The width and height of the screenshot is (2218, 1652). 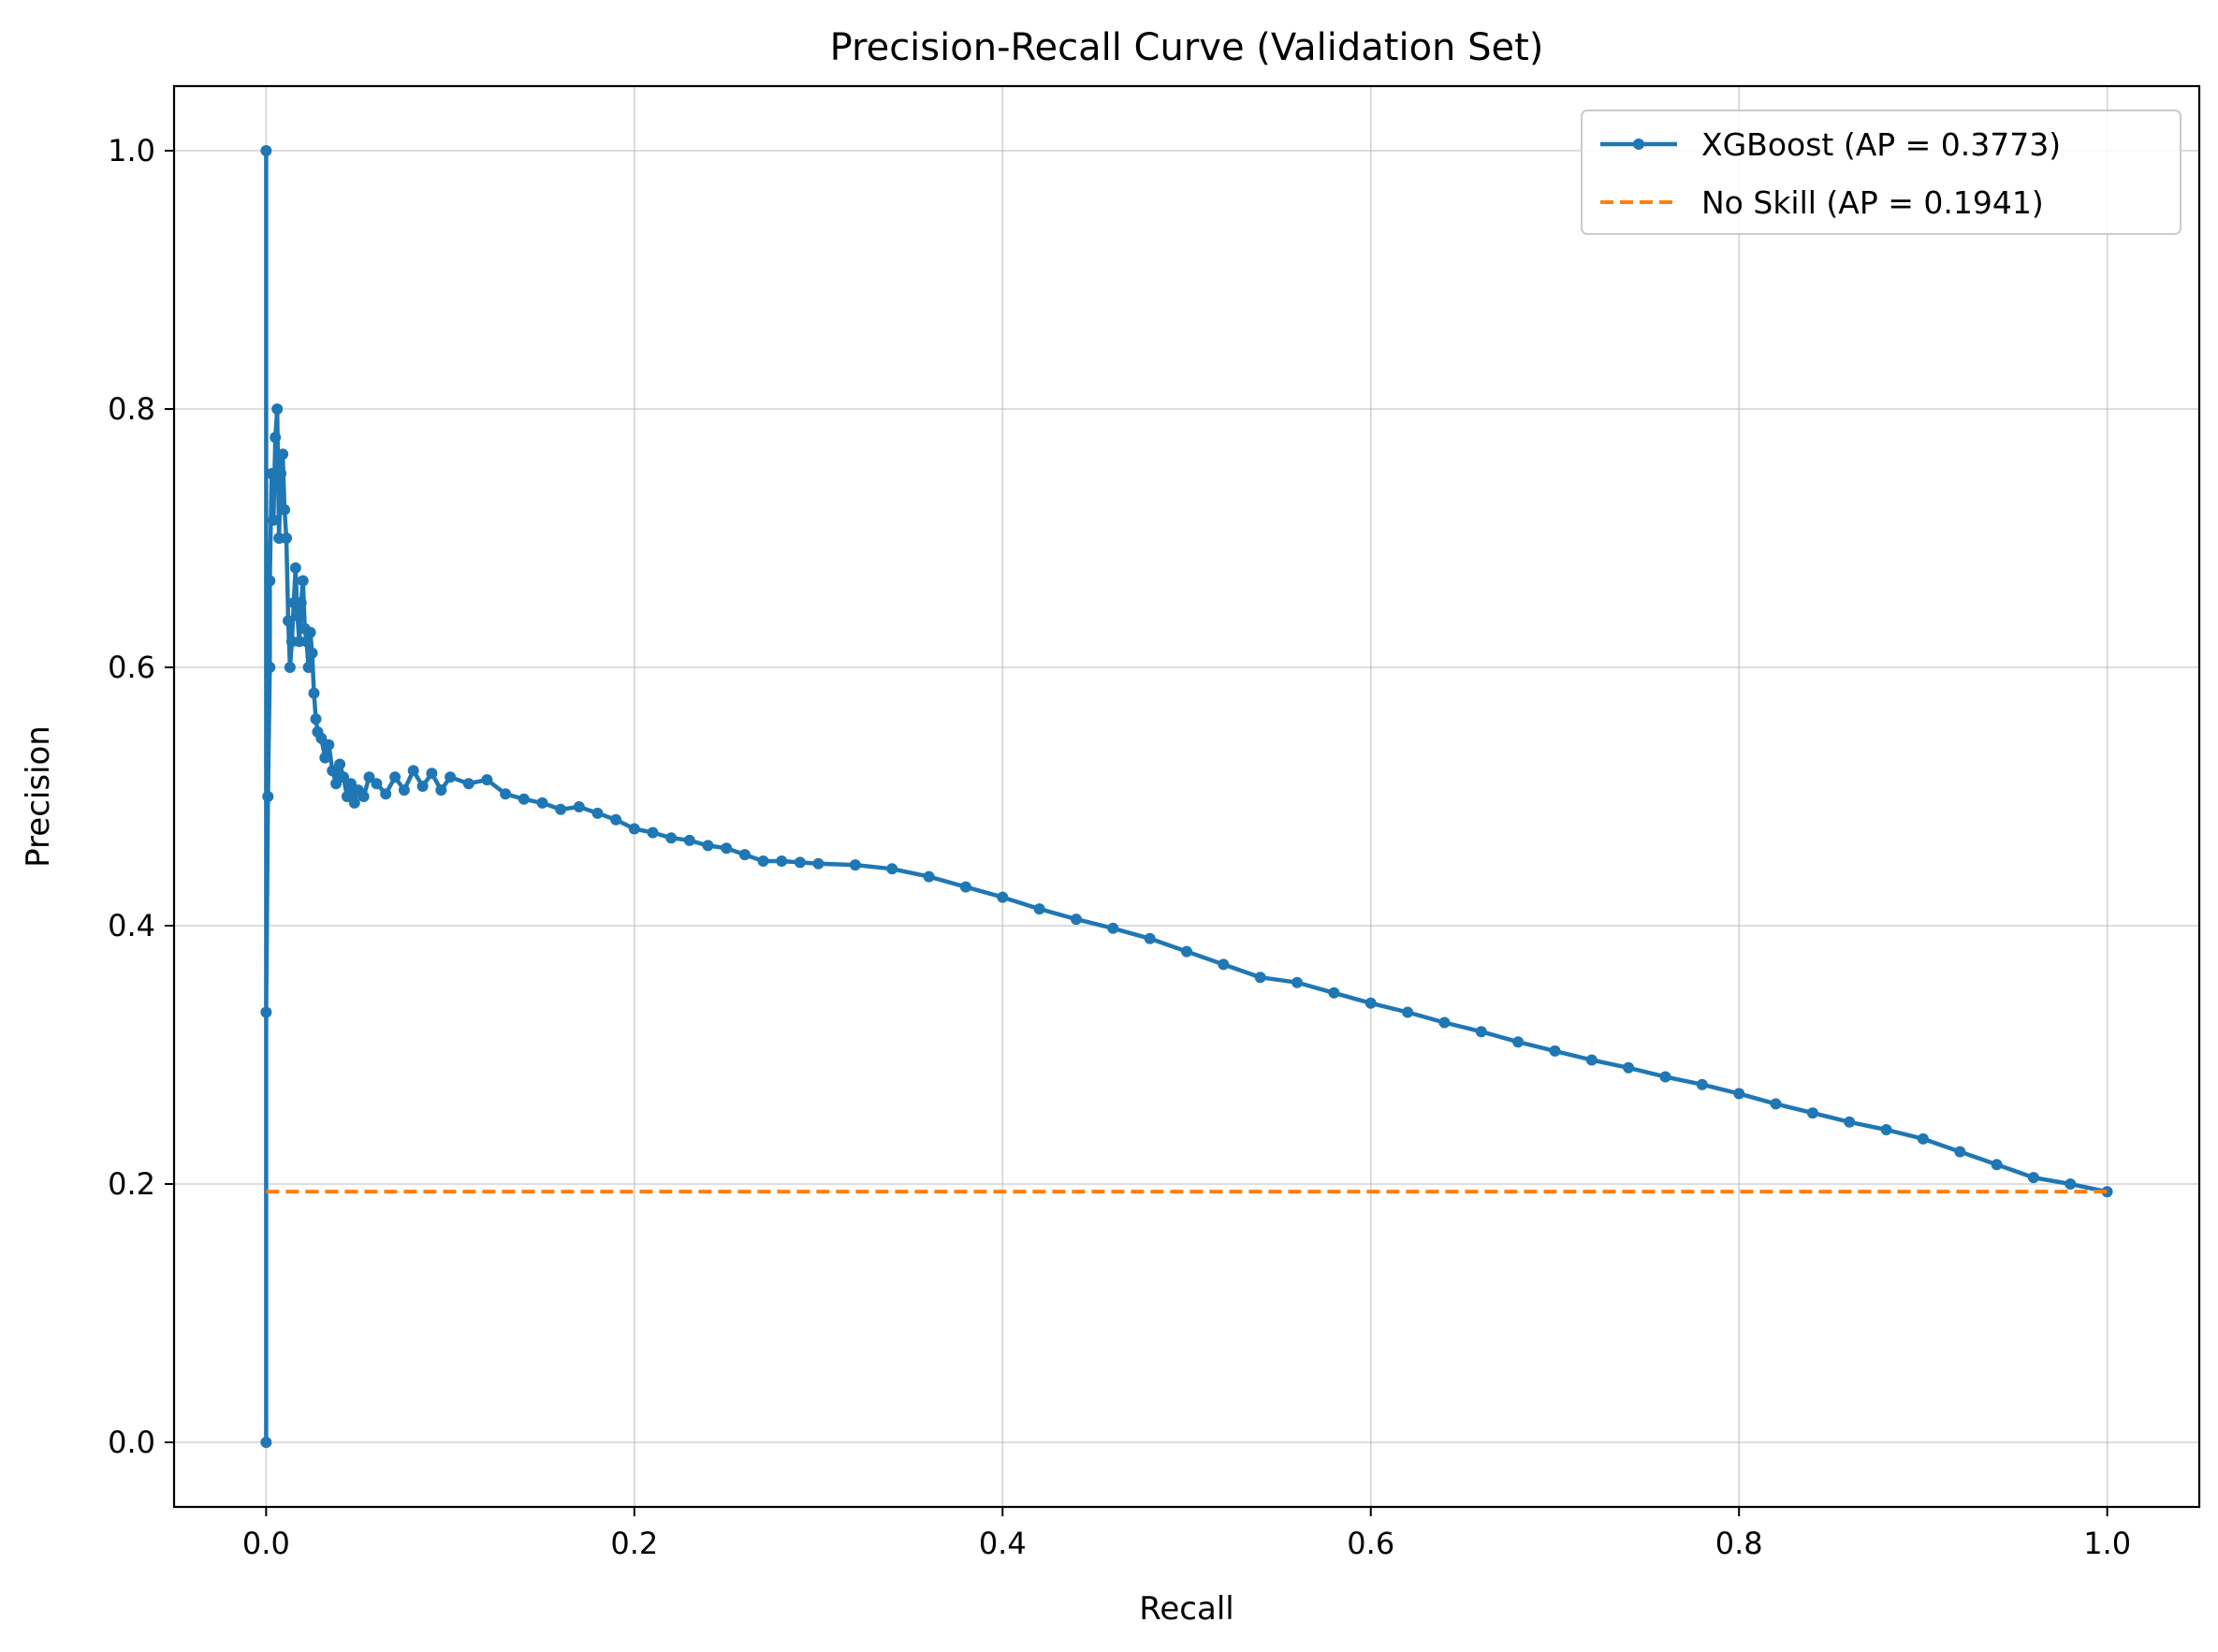 What do you see at coordinates (132, 668) in the screenshot?
I see `y-tick-label: 0.6` at bounding box center [132, 668].